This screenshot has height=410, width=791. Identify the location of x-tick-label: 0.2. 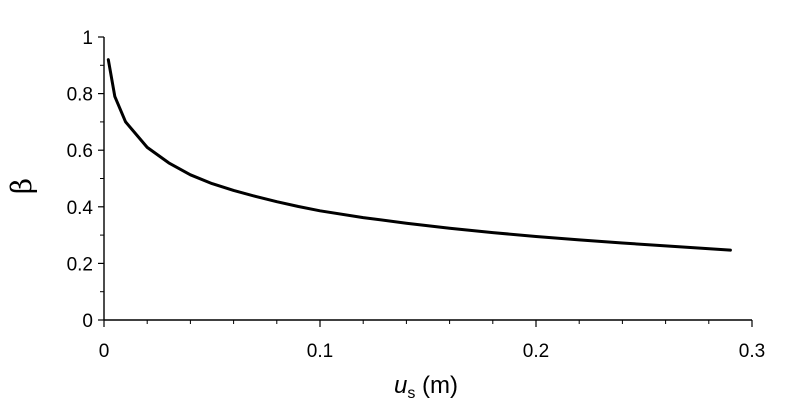
(536, 351).